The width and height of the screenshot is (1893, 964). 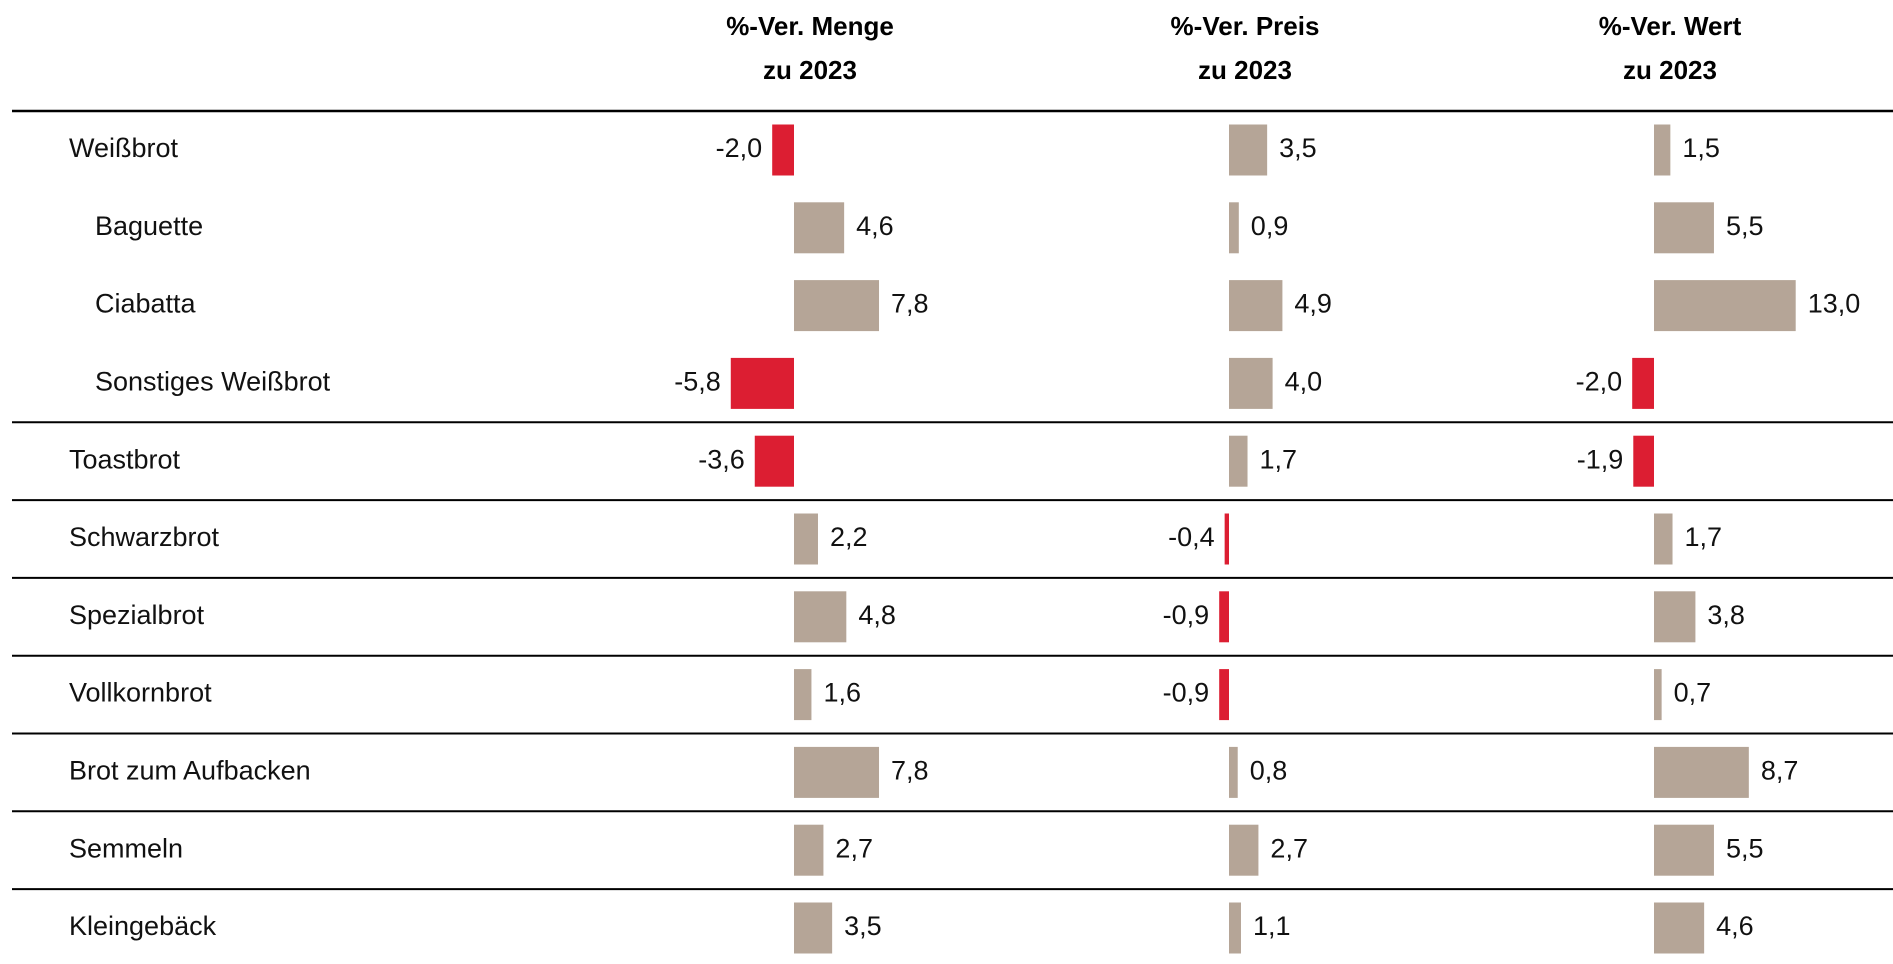 What do you see at coordinates (721, 459) in the screenshot?
I see `value-label: -3,6` at bounding box center [721, 459].